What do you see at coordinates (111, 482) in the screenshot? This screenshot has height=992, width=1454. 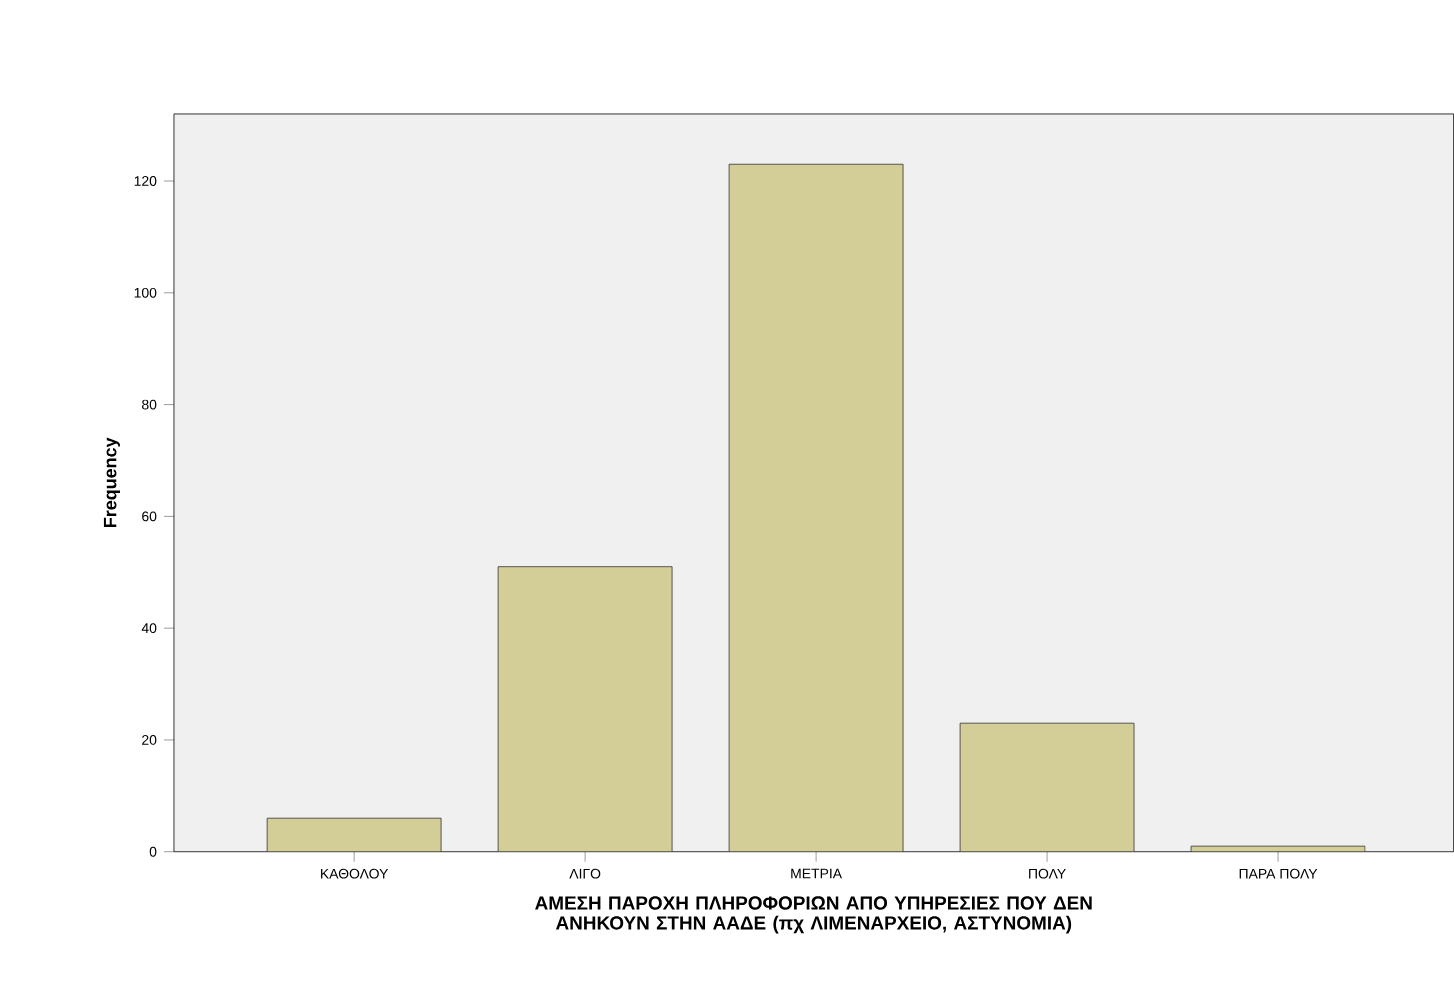 I see `y-axis-title: Frequency` at bounding box center [111, 482].